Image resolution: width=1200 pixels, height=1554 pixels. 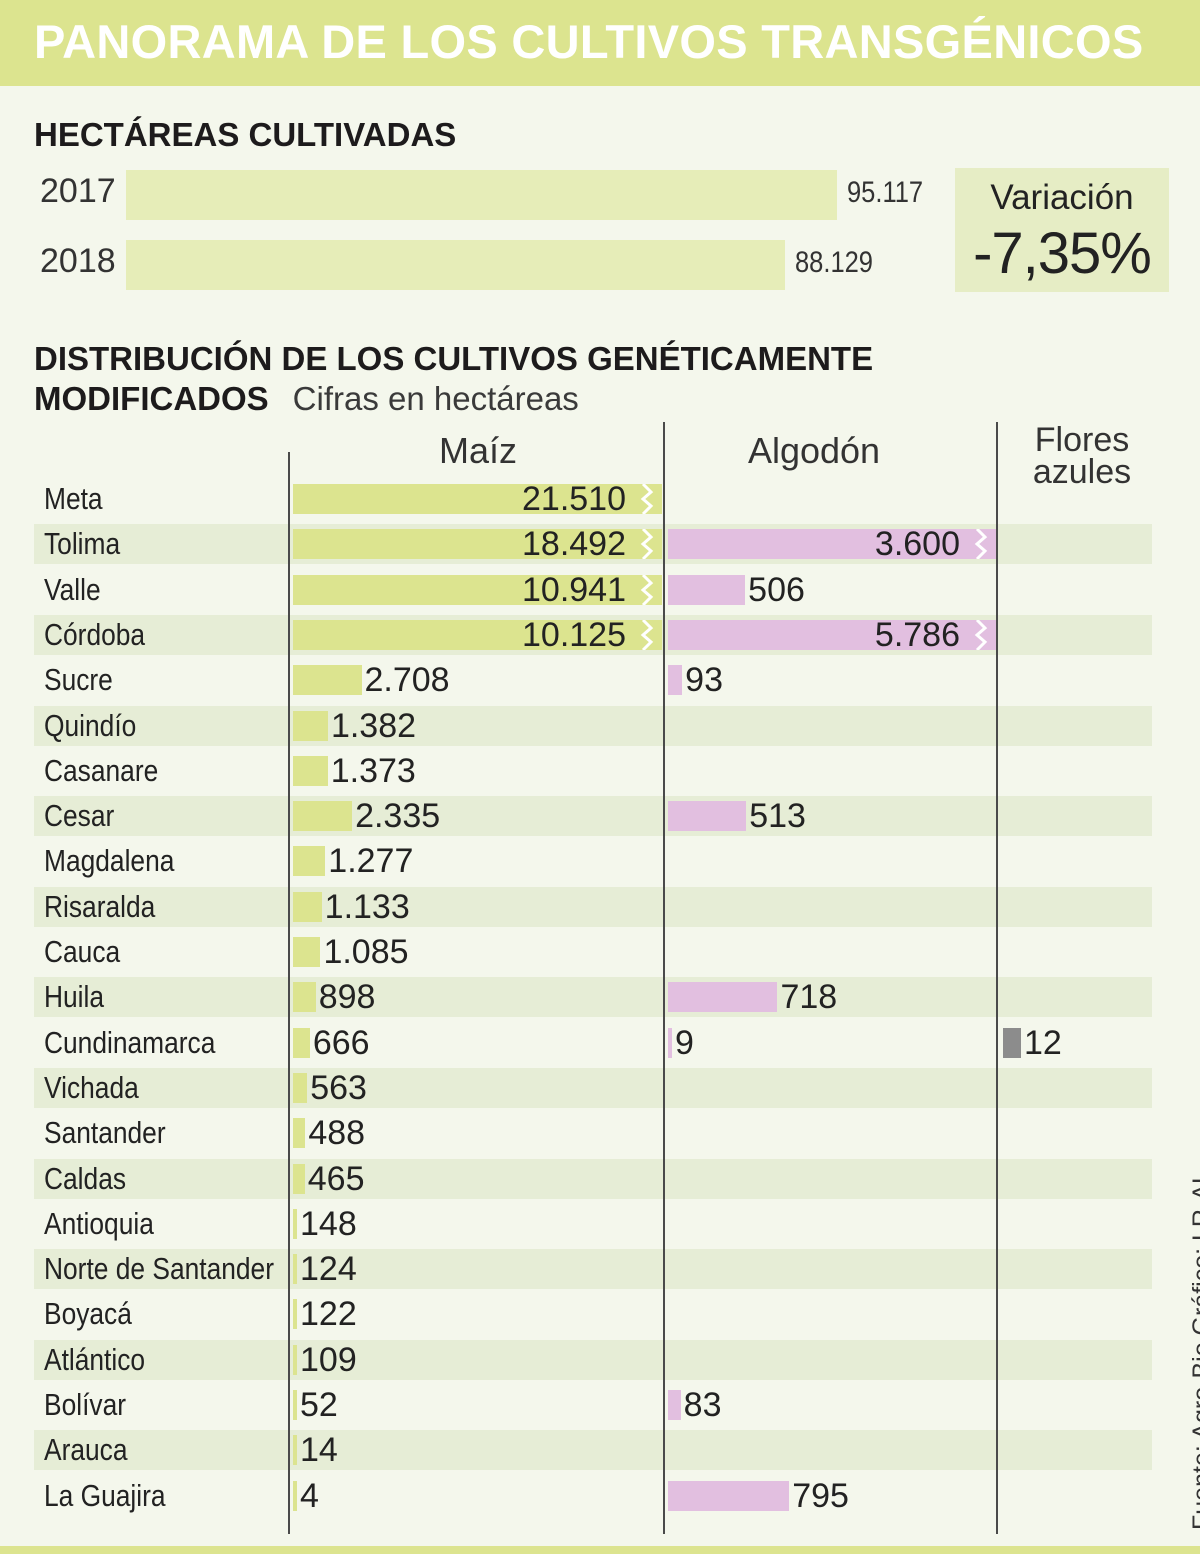 What do you see at coordinates (589, 41) in the screenshot?
I see `page-title: PANORAMA DE LOS CULTIVOS TRANSGÉNICOS` at bounding box center [589, 41].